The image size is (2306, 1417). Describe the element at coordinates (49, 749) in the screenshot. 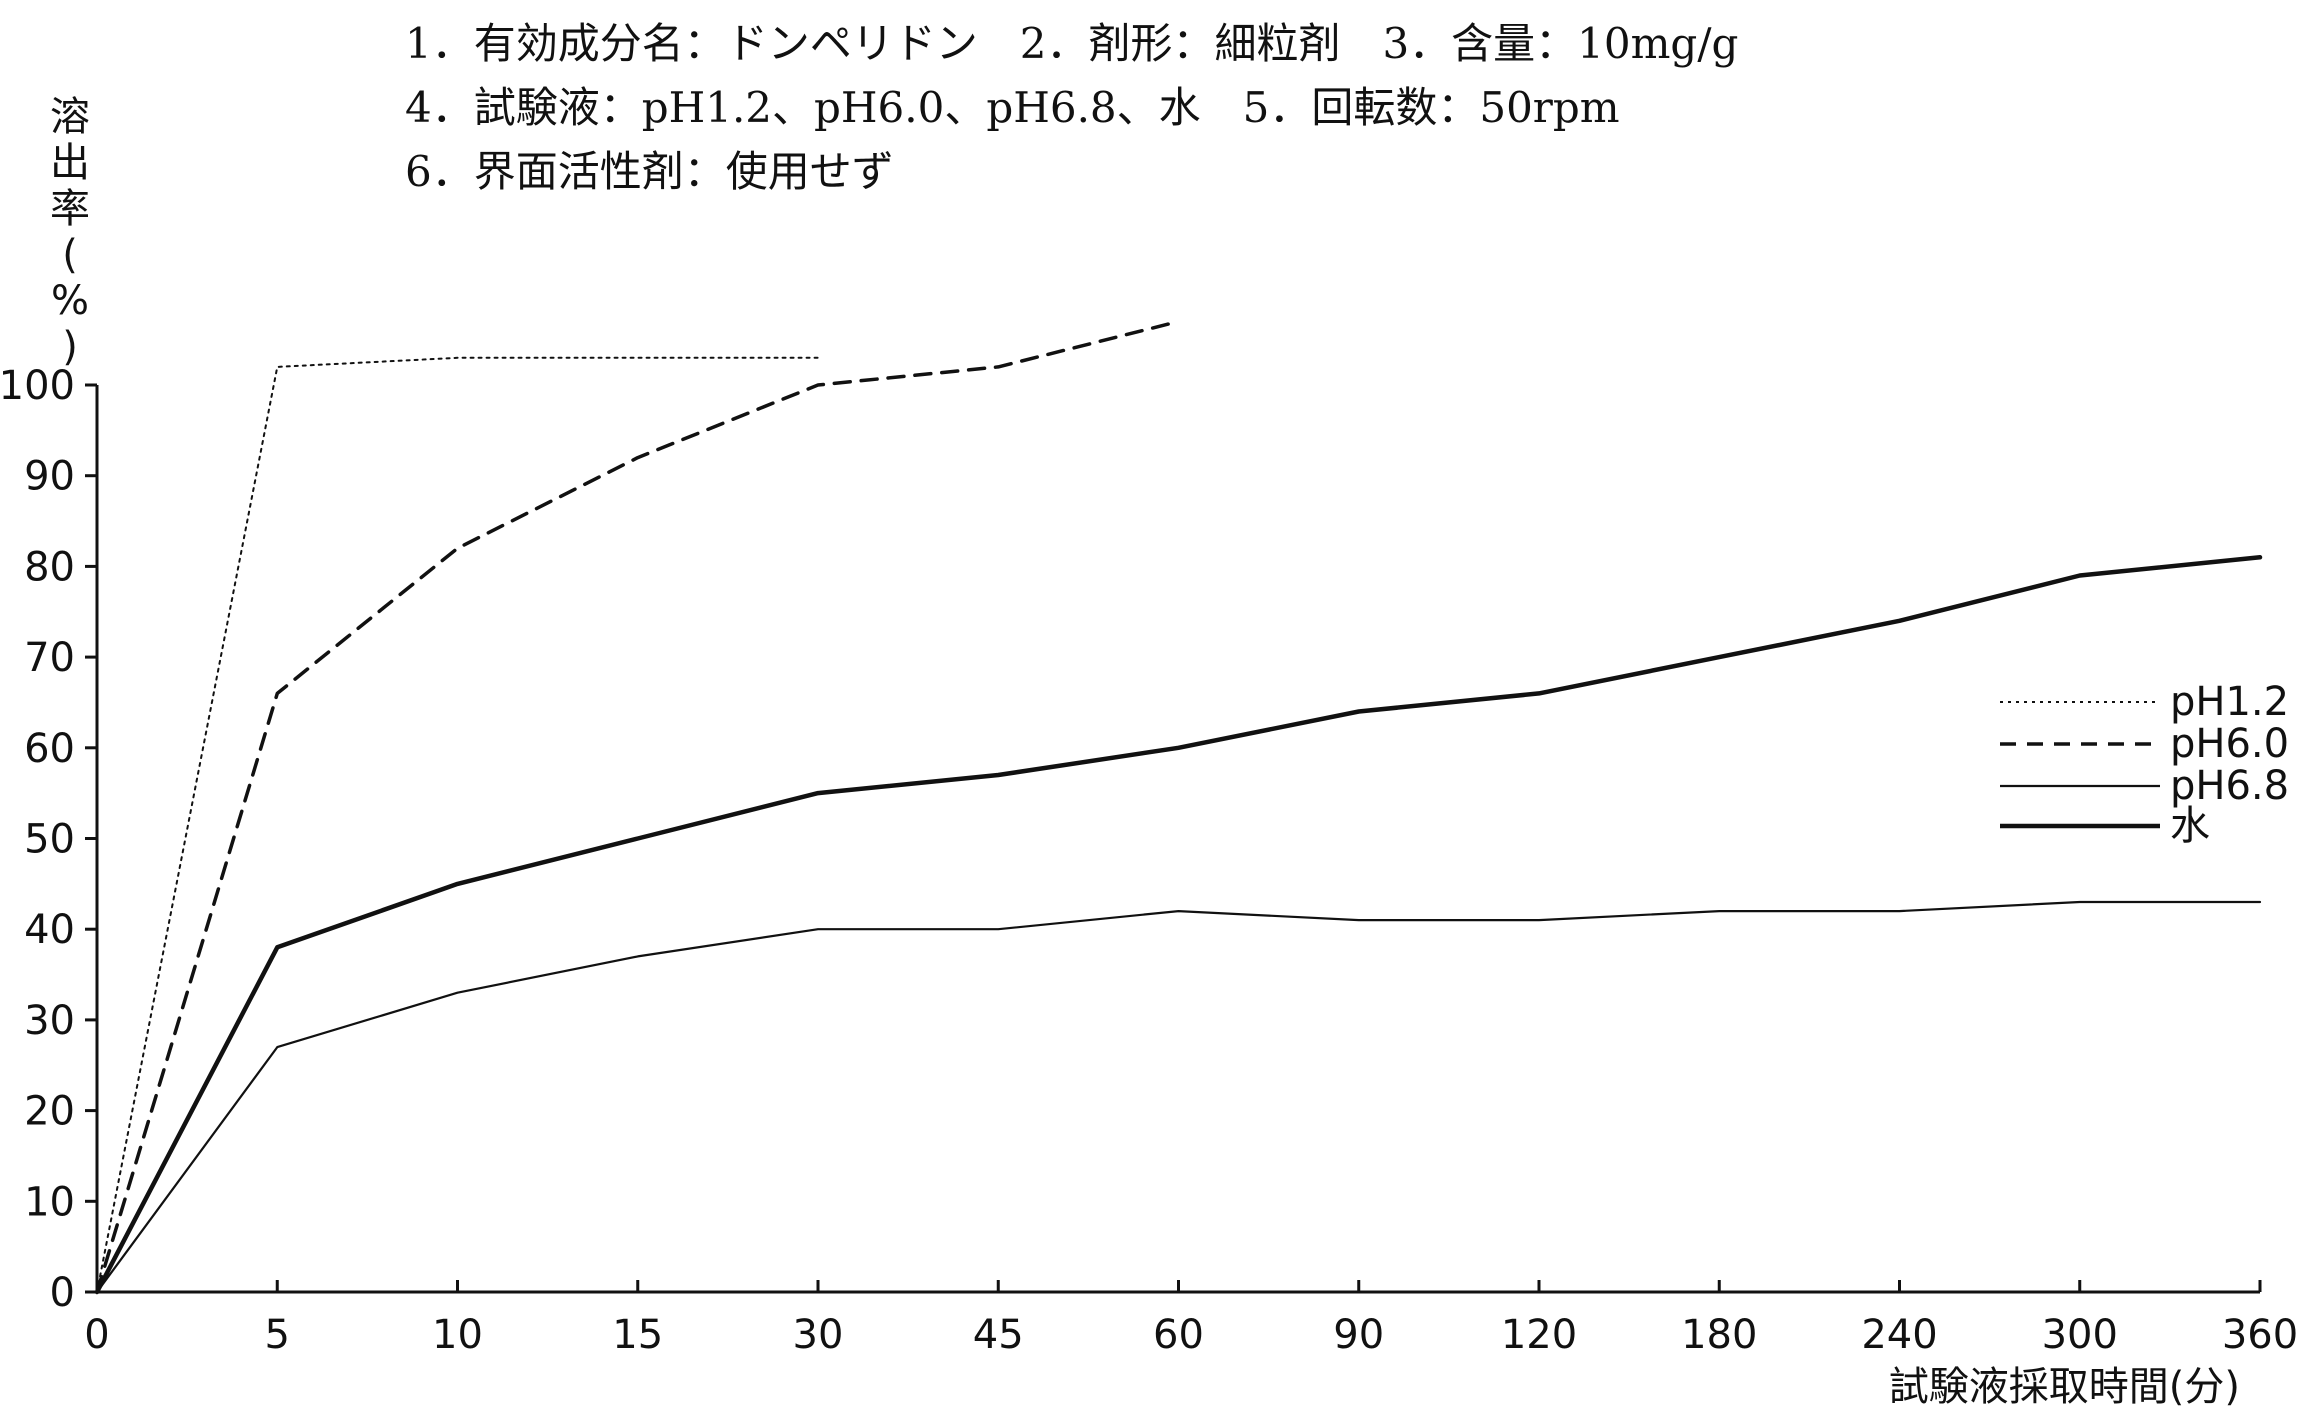

I see `y-tick-label: 60` at that location.